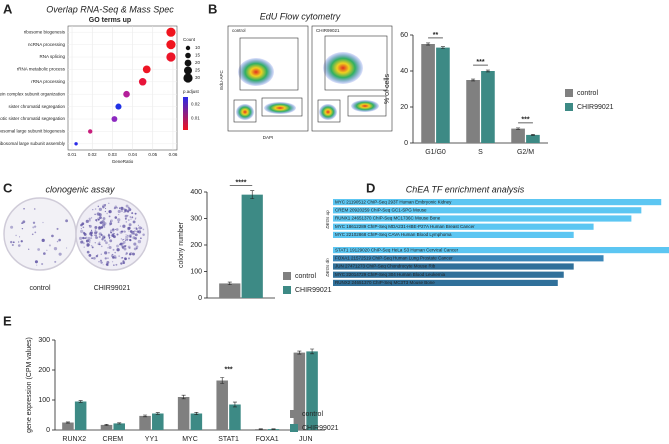 The width and height of the screenshot is (669, 444). Describe the element at coordinates (112, 288) in the screenshot. I see `dish-label: CHIR99021` at that location.